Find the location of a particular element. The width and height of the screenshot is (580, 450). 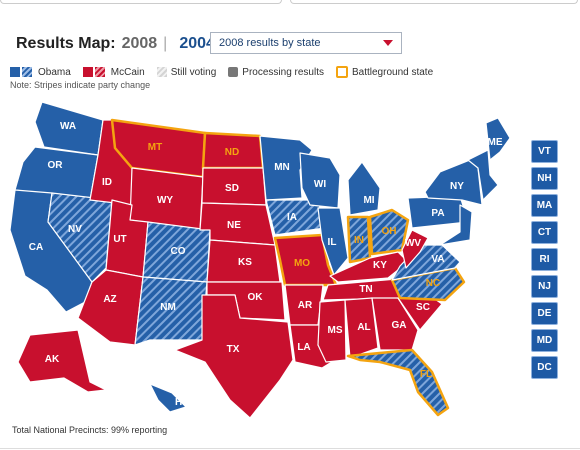

top-tab-right is located at coordinates (434, 2).